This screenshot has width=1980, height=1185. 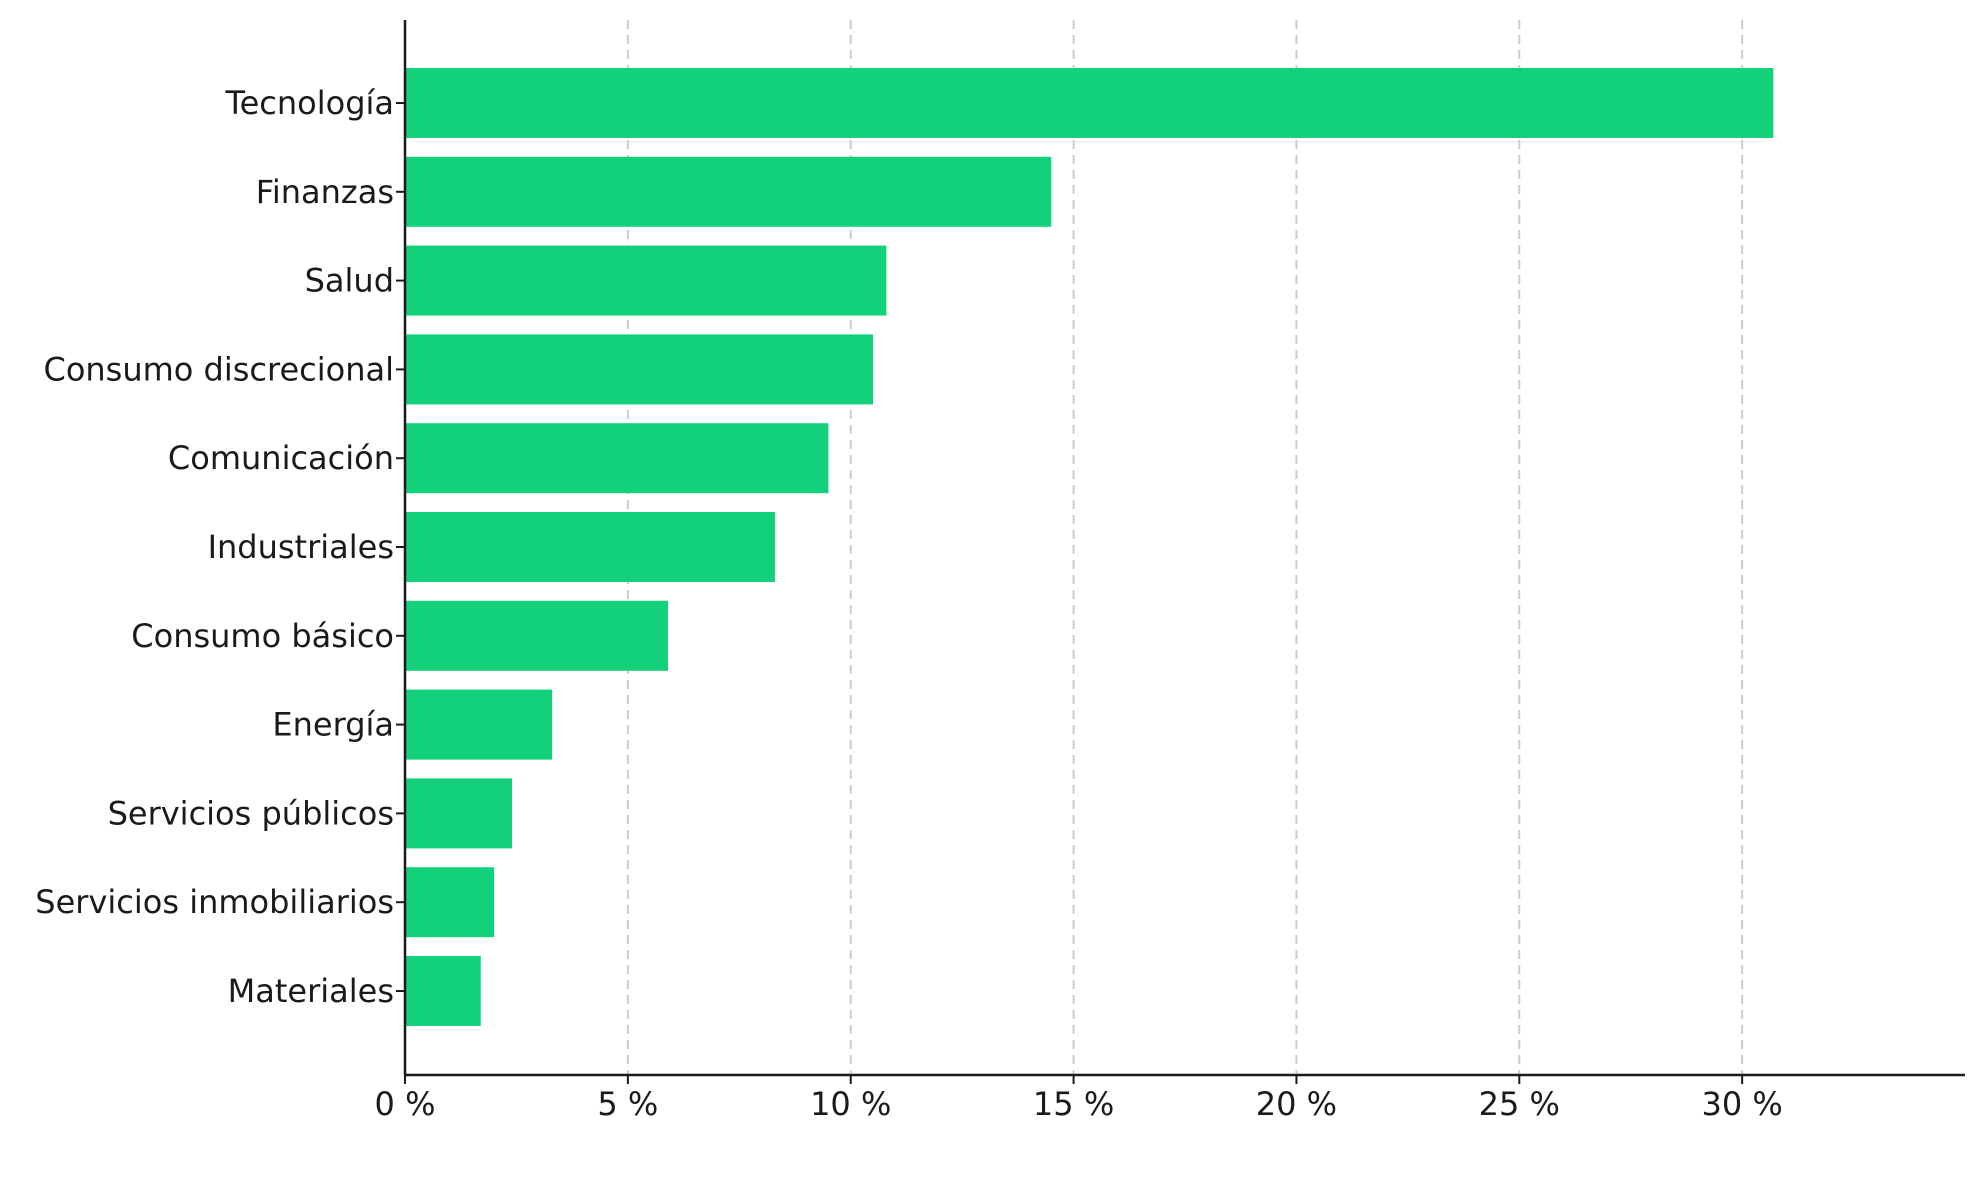 I want to click on category-label: Consumo básico, so click(x=262, y=636).